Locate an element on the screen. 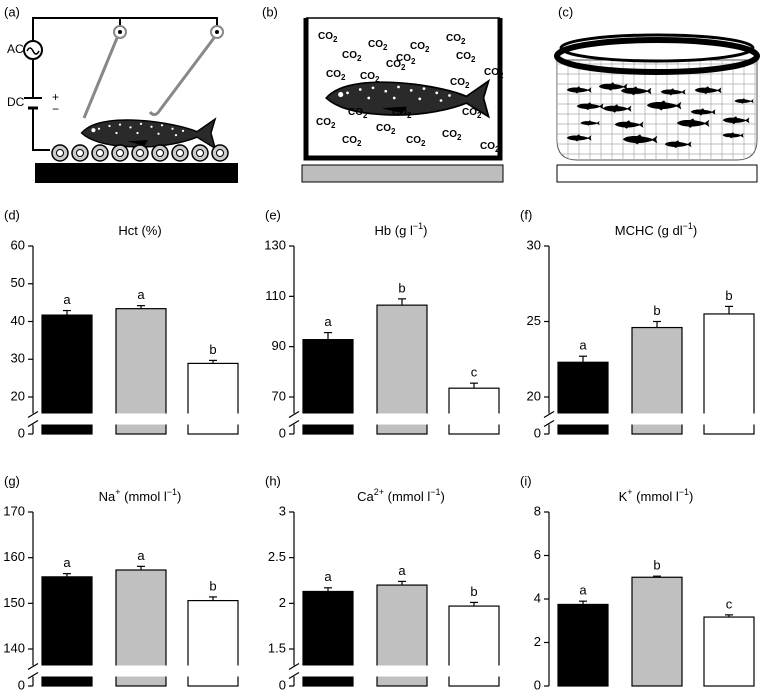 The width and height of the screenshot is (766, 696). chart-title: Na+ (mmol l−1) is located at coordinates (140, 495).